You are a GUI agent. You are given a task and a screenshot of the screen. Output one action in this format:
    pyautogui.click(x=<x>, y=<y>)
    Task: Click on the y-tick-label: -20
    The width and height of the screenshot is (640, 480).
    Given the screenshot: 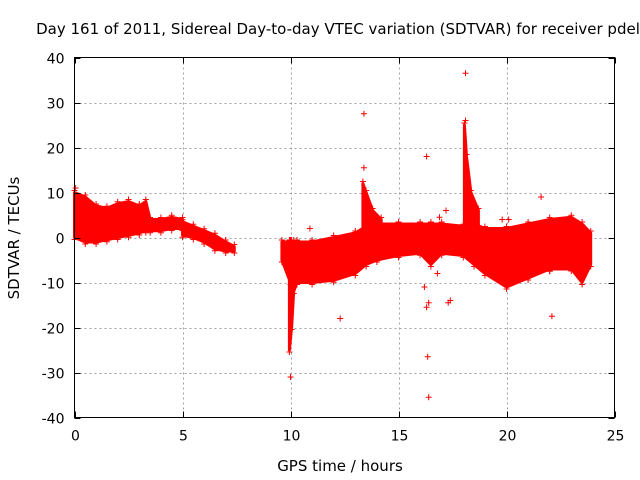 What is the action you would take?
    pyautogui.click(x=53, y=330)
    